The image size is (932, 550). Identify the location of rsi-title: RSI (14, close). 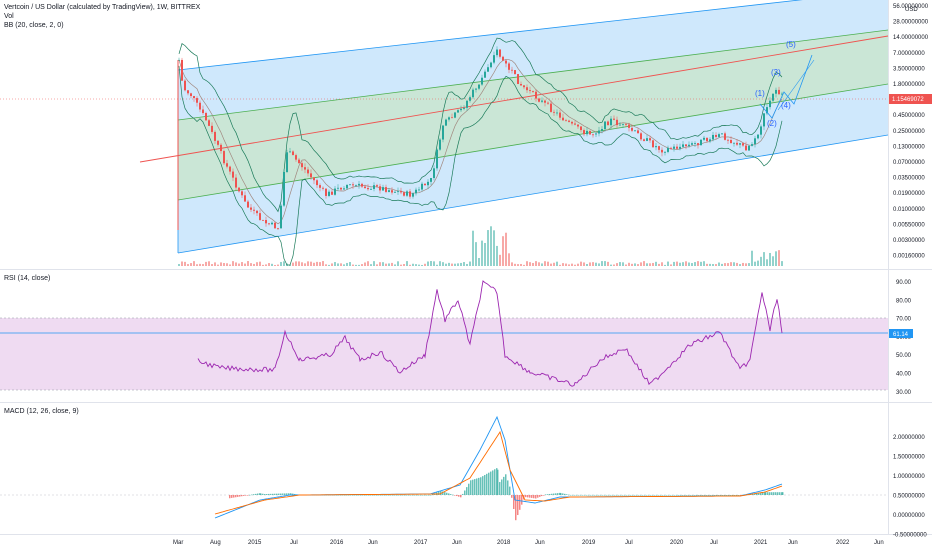
(27, 278).